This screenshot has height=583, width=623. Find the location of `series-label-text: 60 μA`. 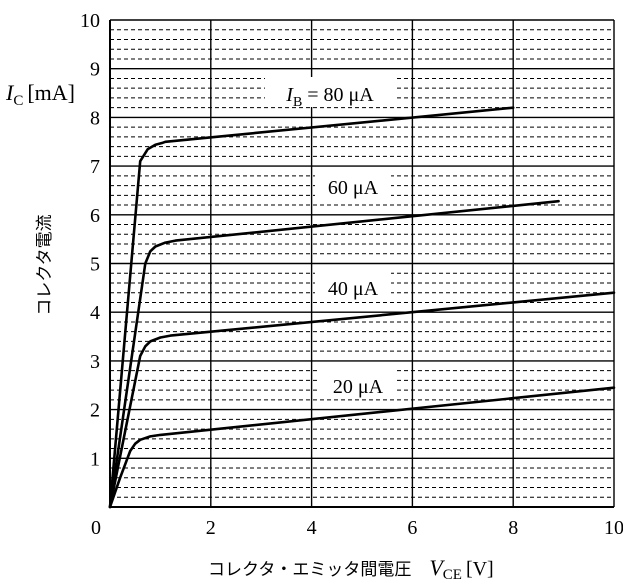

series-label-text: 60 μA is located at coordinates (353, 188).